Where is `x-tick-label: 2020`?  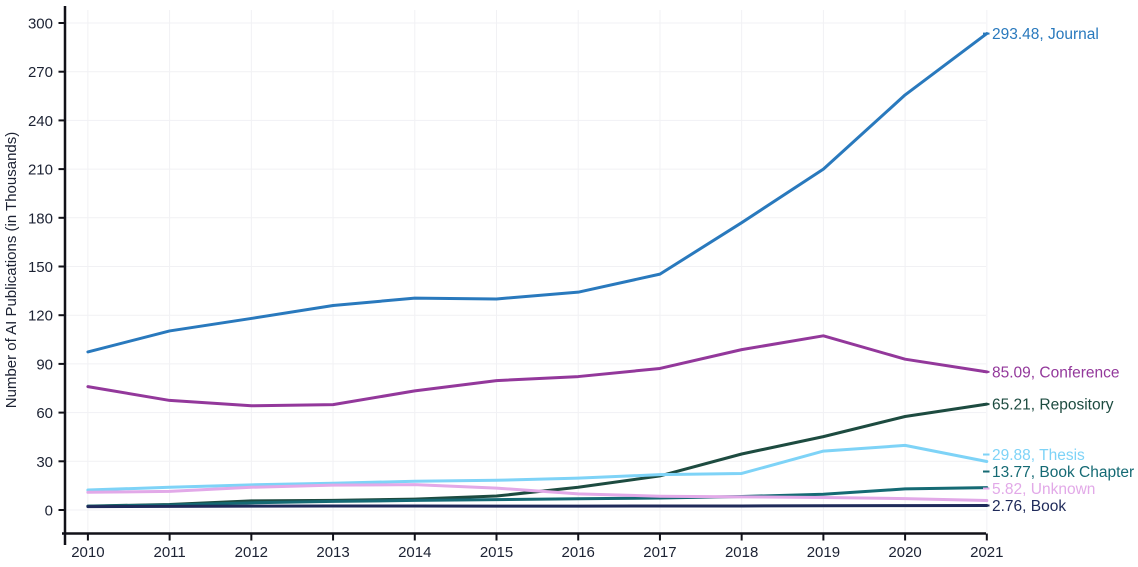
x-tick-label: 2020 is located at coordinates (904, 552).